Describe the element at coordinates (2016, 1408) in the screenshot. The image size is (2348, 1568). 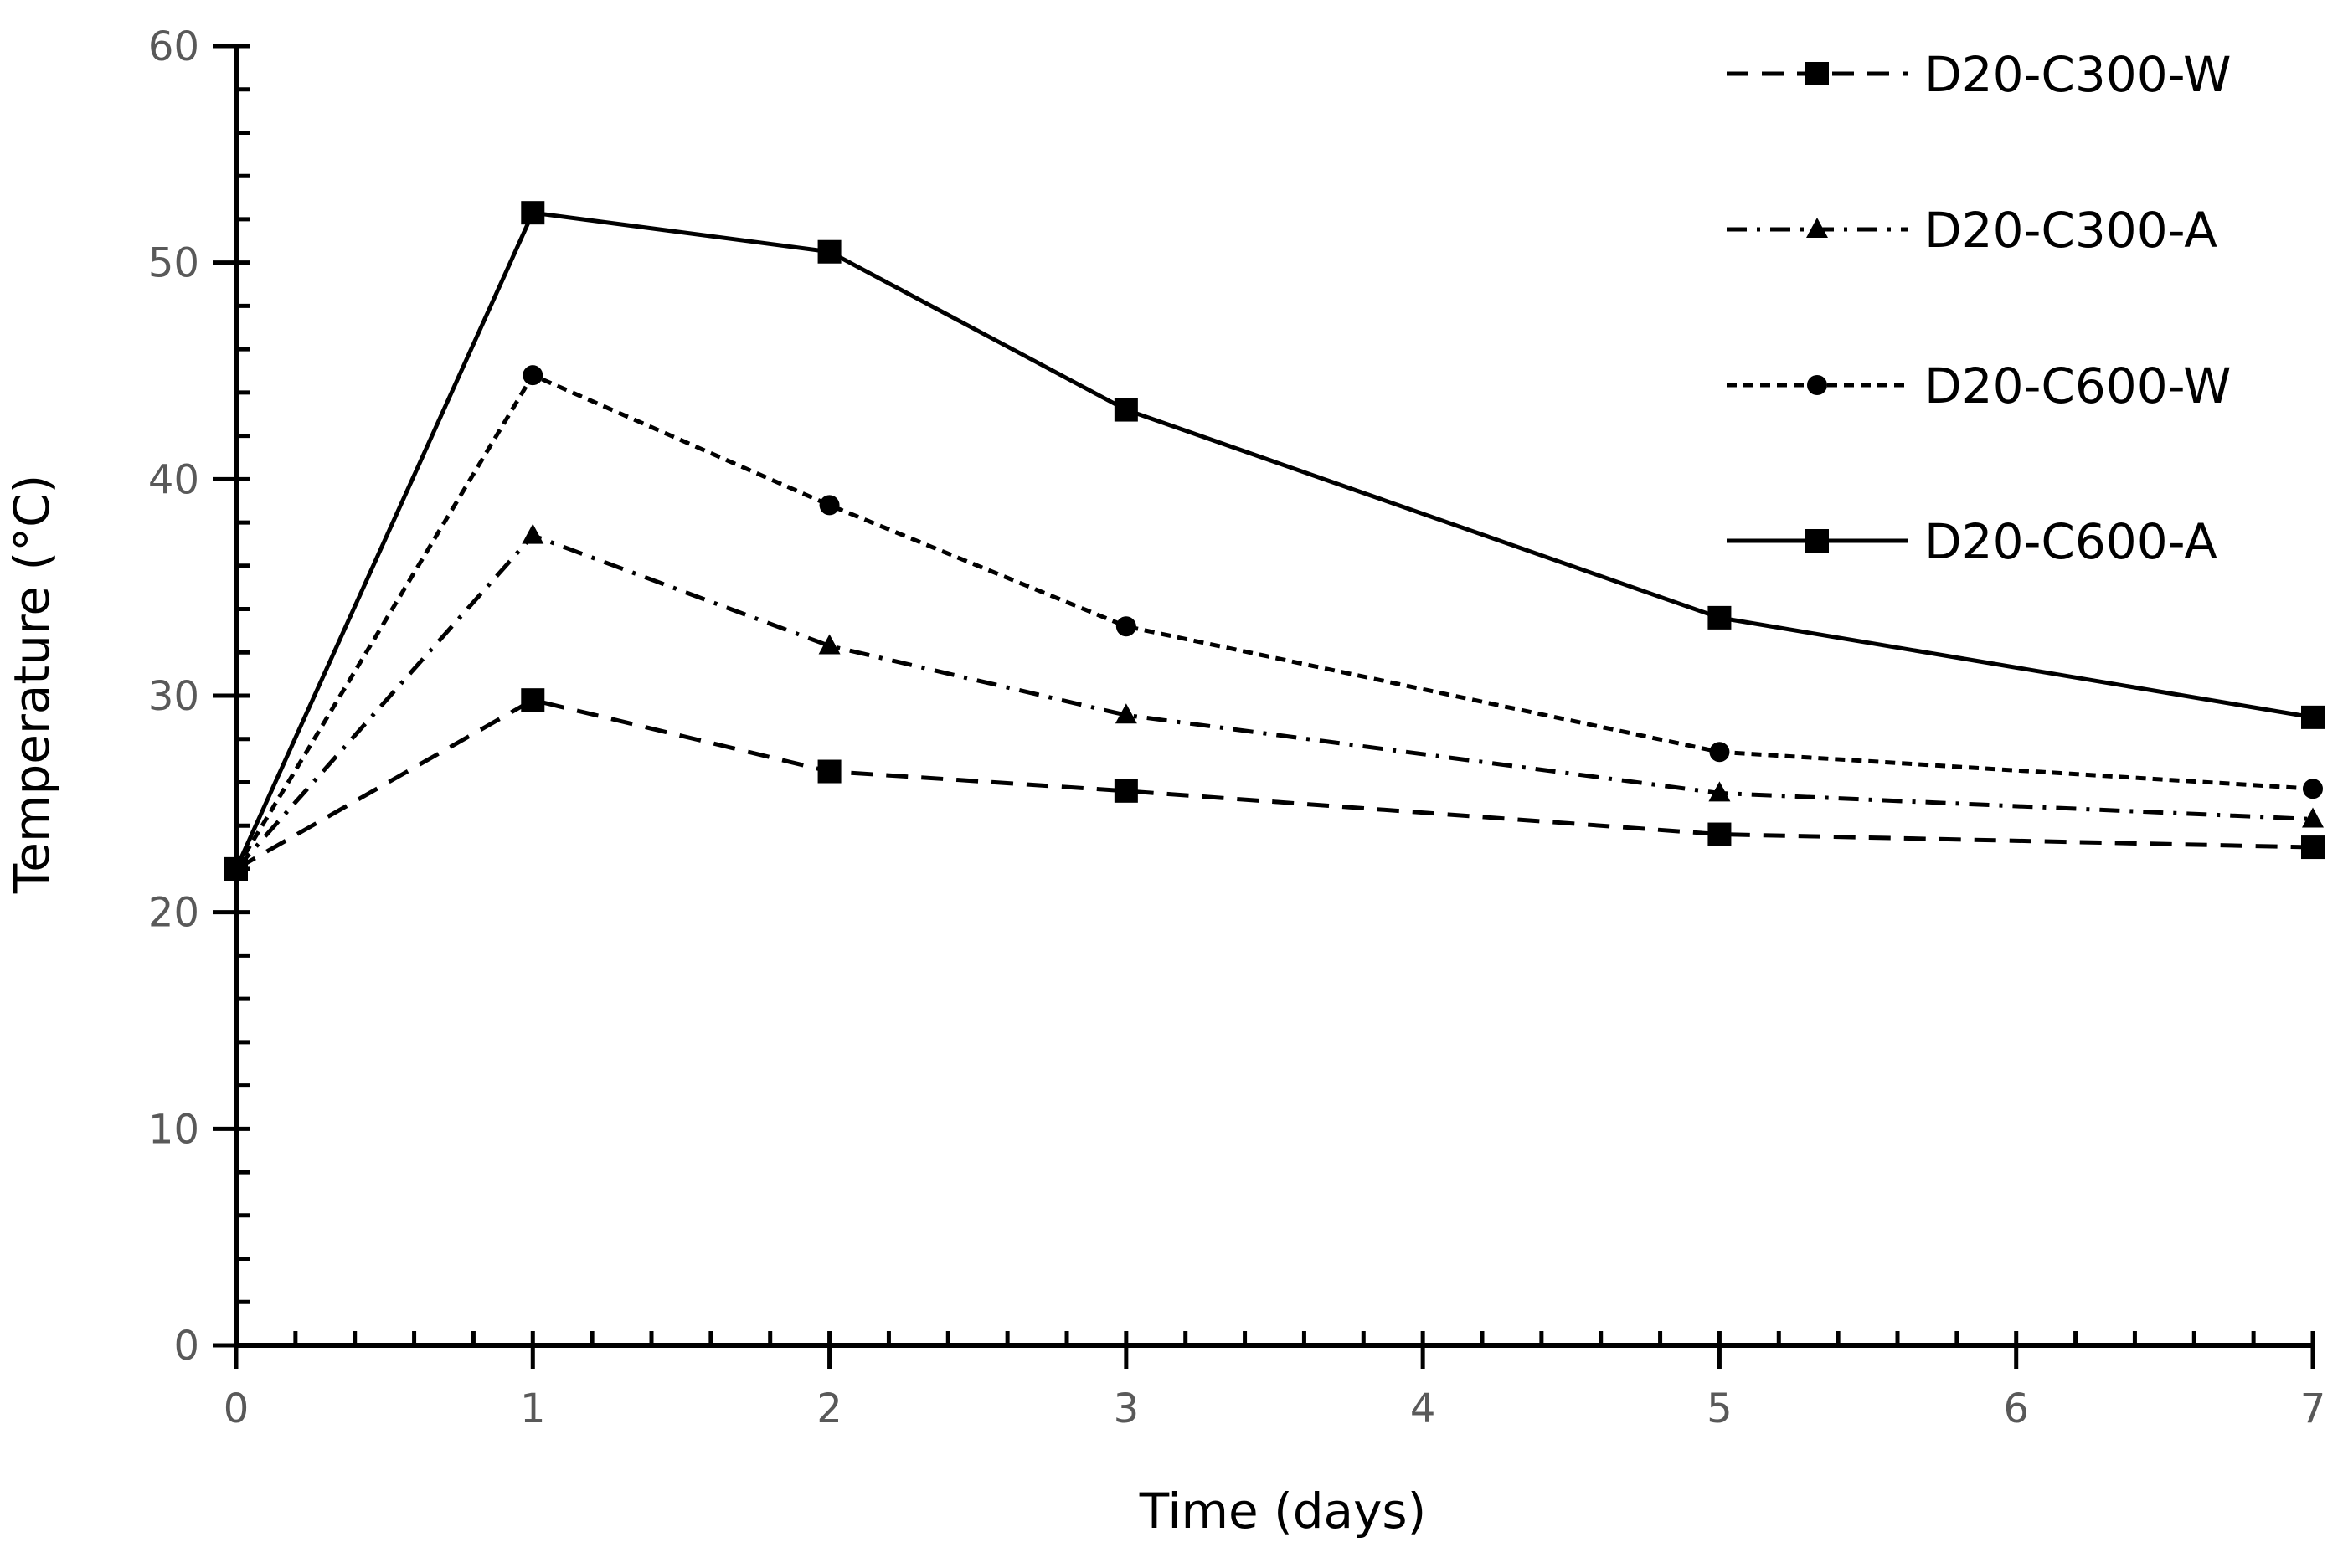
I see `x-tick-label: 6` at that location.